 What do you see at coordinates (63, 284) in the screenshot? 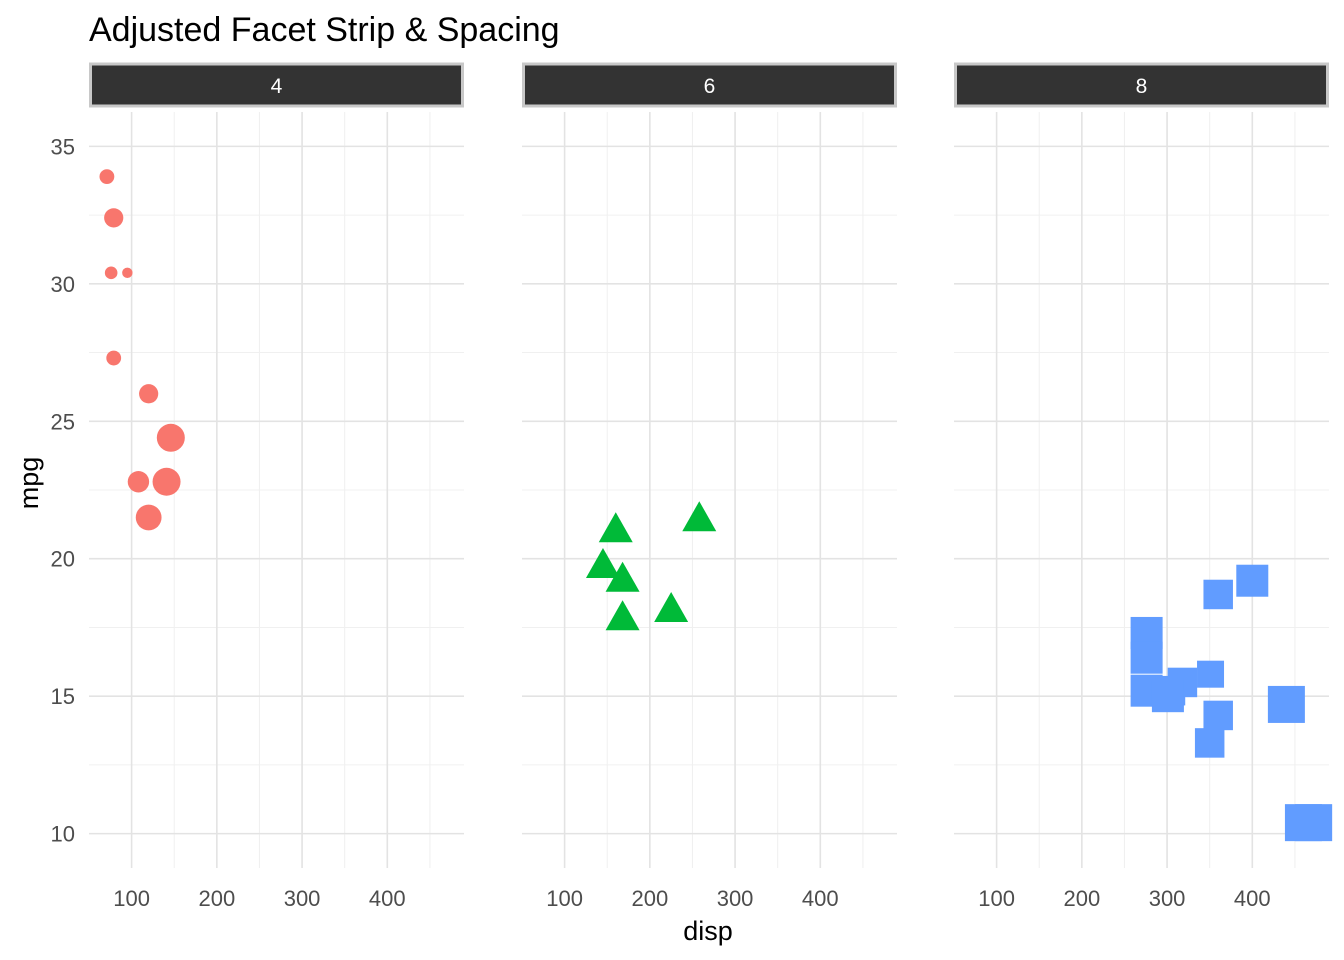
I see `y-tick-label: 30` at bounding box center [63, 284].